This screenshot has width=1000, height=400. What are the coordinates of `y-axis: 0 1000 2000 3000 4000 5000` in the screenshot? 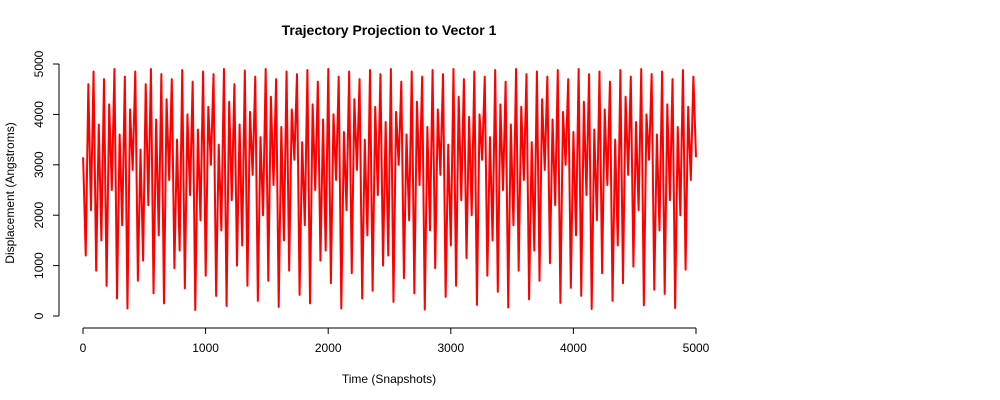 It's located at (46, 184).